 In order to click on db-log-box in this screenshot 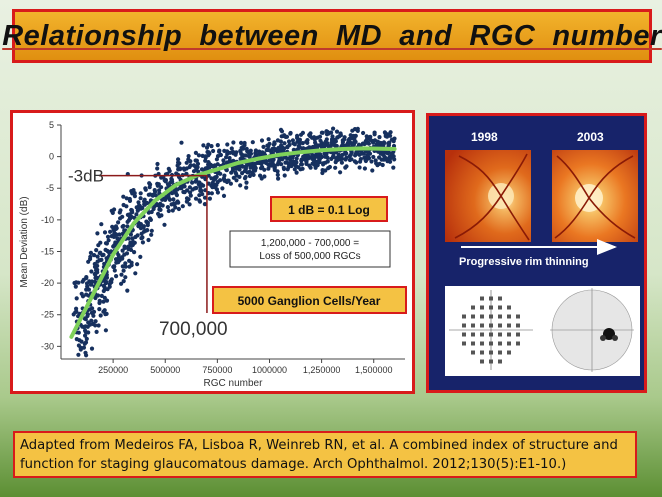, I will do `click(329, 209)`.